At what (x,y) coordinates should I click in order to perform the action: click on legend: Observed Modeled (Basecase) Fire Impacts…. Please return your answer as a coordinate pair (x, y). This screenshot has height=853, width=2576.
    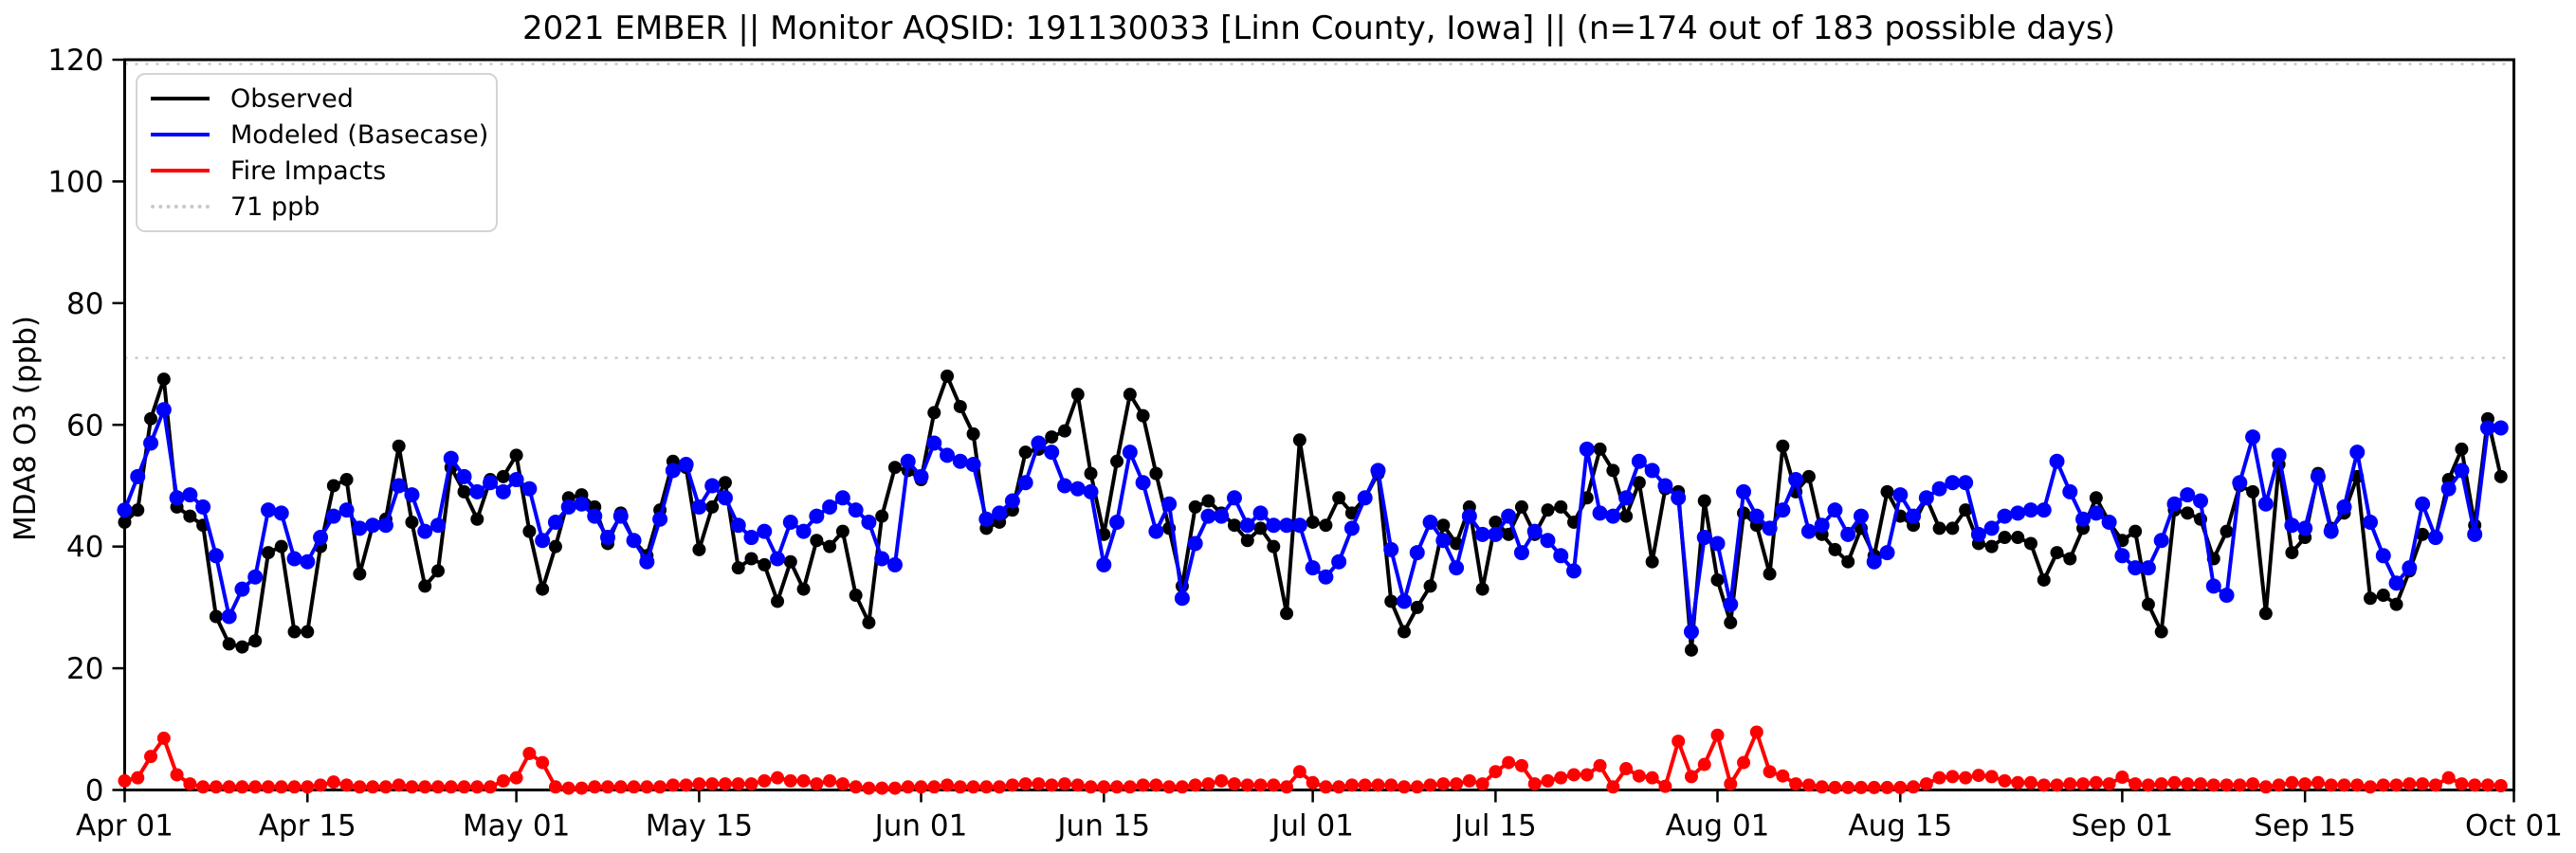
    Looking at the image, I should click on (317, 152).